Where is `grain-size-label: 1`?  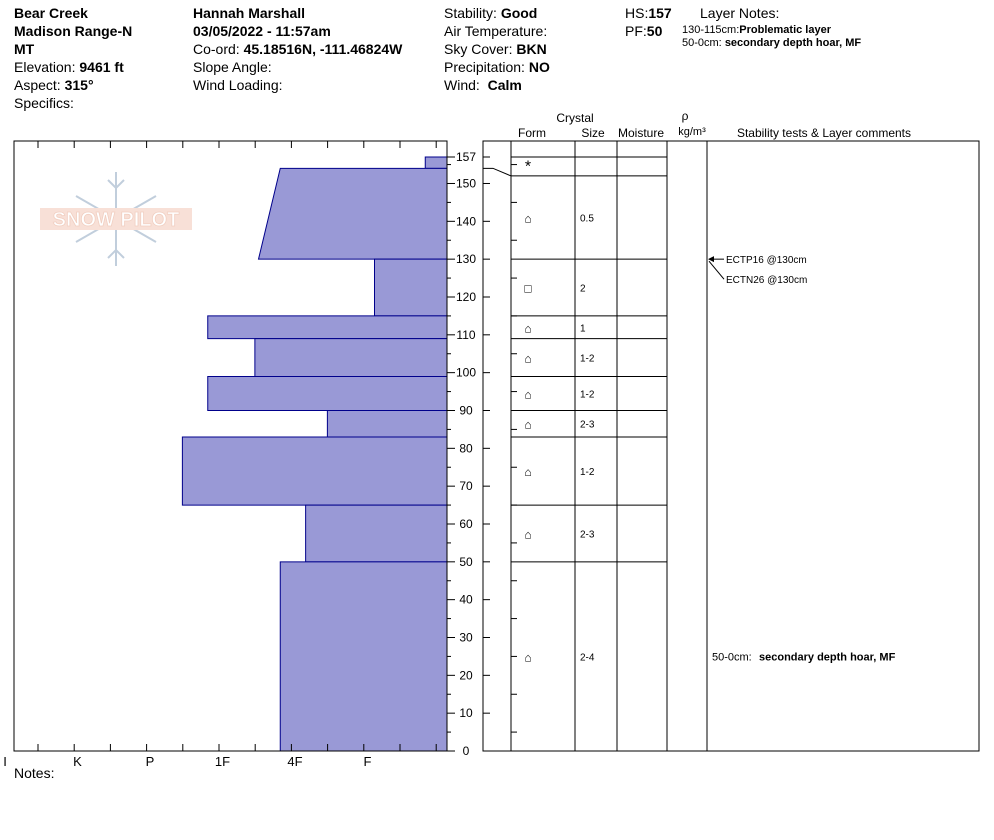
grain-size-label: 1 is located at coordinates (583, 328).